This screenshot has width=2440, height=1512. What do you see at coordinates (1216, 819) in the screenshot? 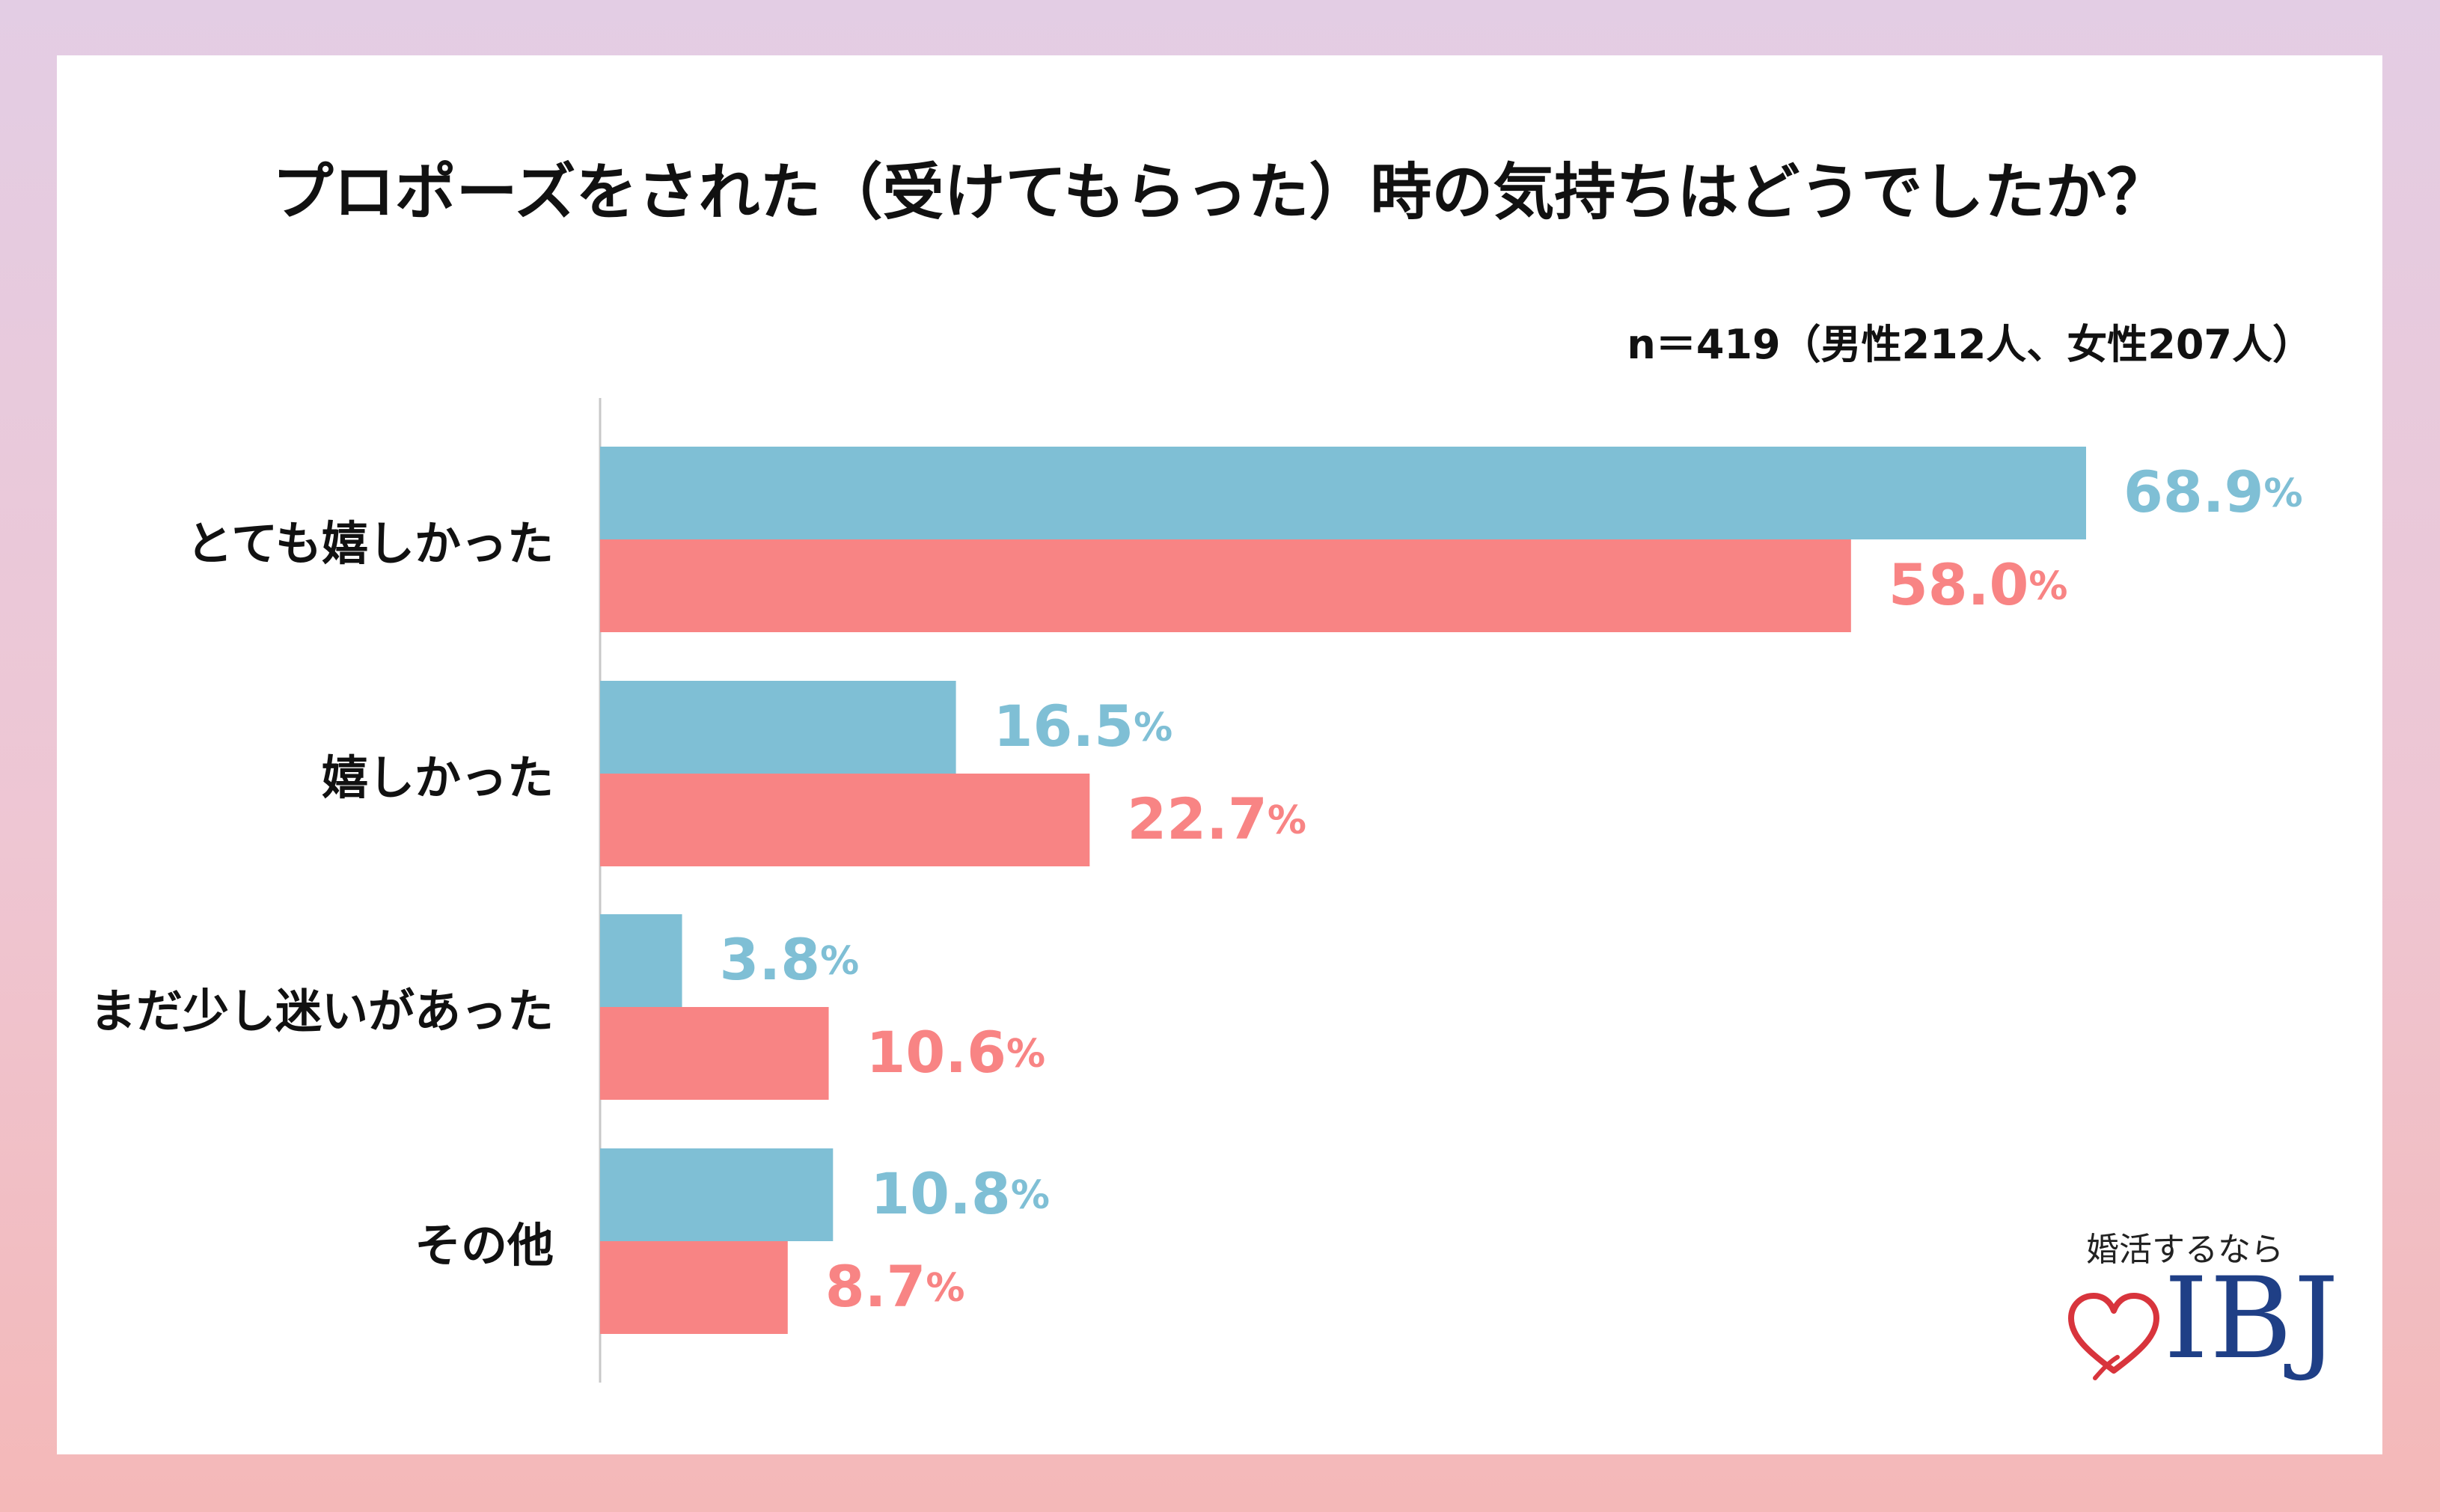
I see `data-label-series2: 22.7%` at bounding box center [1216, 819].